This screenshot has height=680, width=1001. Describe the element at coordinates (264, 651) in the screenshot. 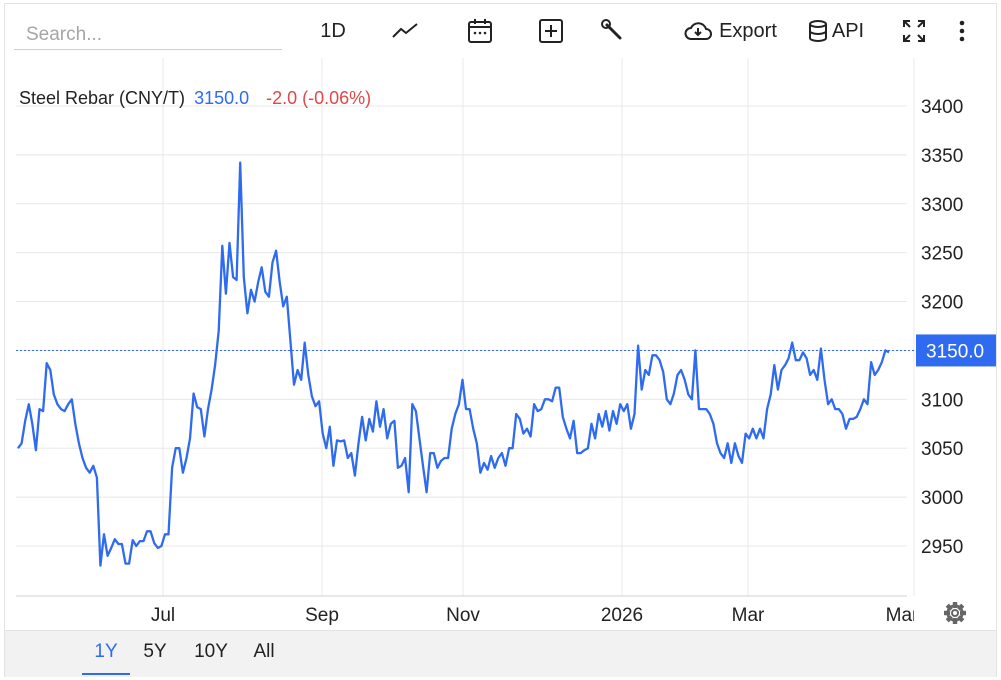

I see `range-button-all: All` at that location.